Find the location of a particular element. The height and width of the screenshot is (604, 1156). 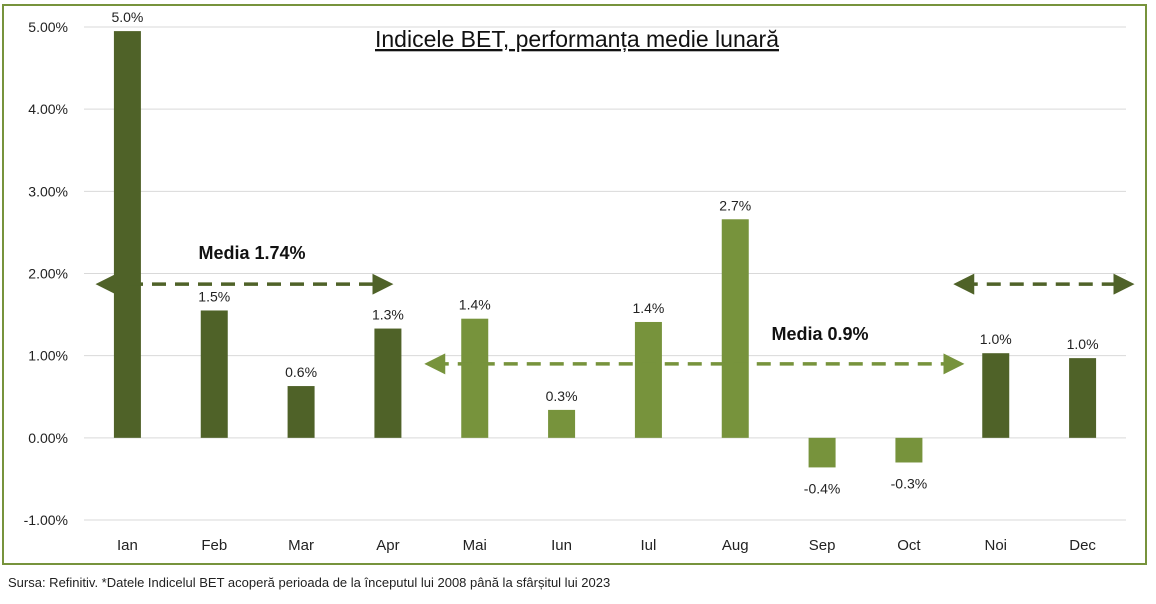

bar-dec is located at coordinates (1083, 398).